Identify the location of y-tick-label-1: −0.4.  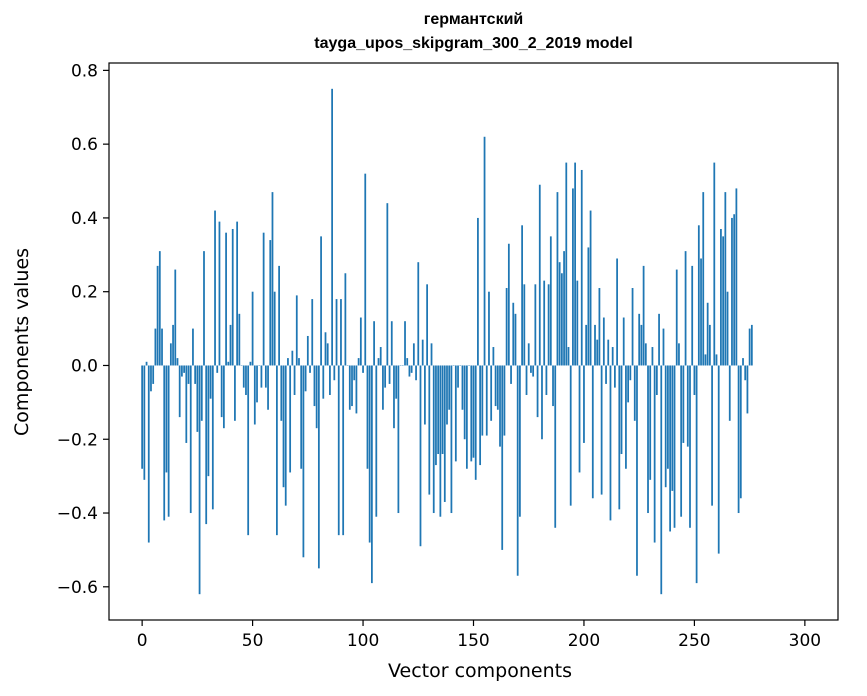
(77, 514).